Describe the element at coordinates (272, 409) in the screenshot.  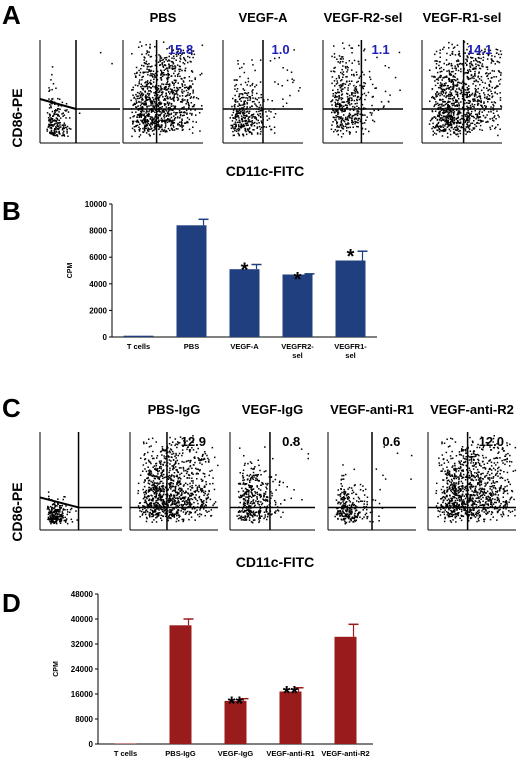
I see `flow-plot-3-title: VEGF-IgG` at that location.